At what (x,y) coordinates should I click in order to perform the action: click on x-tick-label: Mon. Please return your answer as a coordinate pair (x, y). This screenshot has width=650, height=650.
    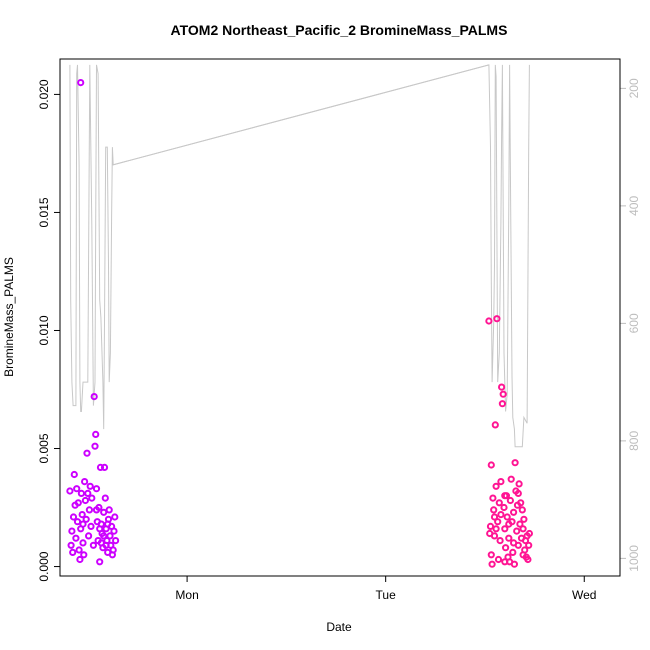
    Looking at the image, I should click on (186, 595).